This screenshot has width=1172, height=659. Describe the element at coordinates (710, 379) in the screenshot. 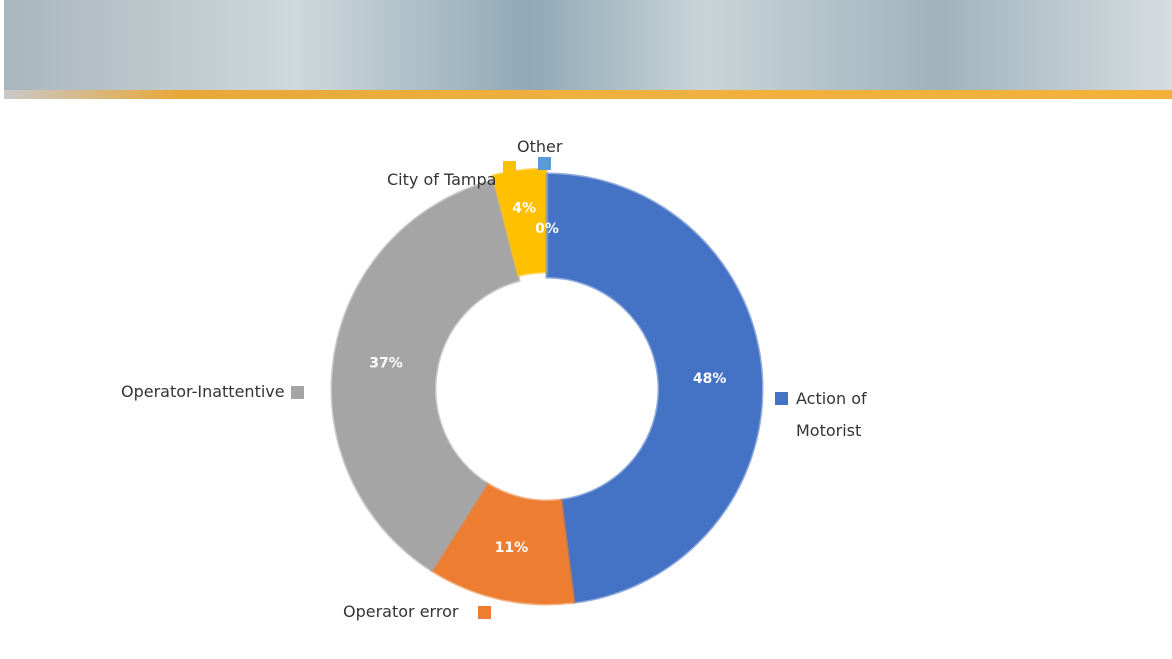

I see `data-label: 48%` at that location.